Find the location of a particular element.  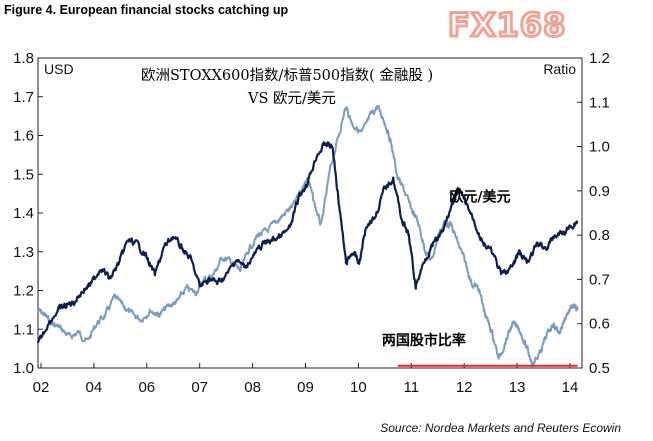

left-tick-label: 1.7 is located at coordinates (23, 97).